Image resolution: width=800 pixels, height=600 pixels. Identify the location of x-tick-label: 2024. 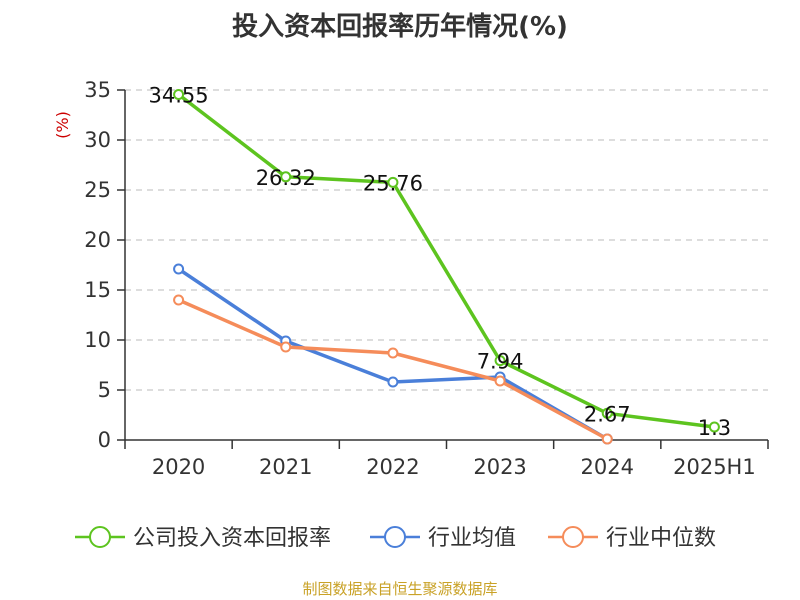
(607, 467).